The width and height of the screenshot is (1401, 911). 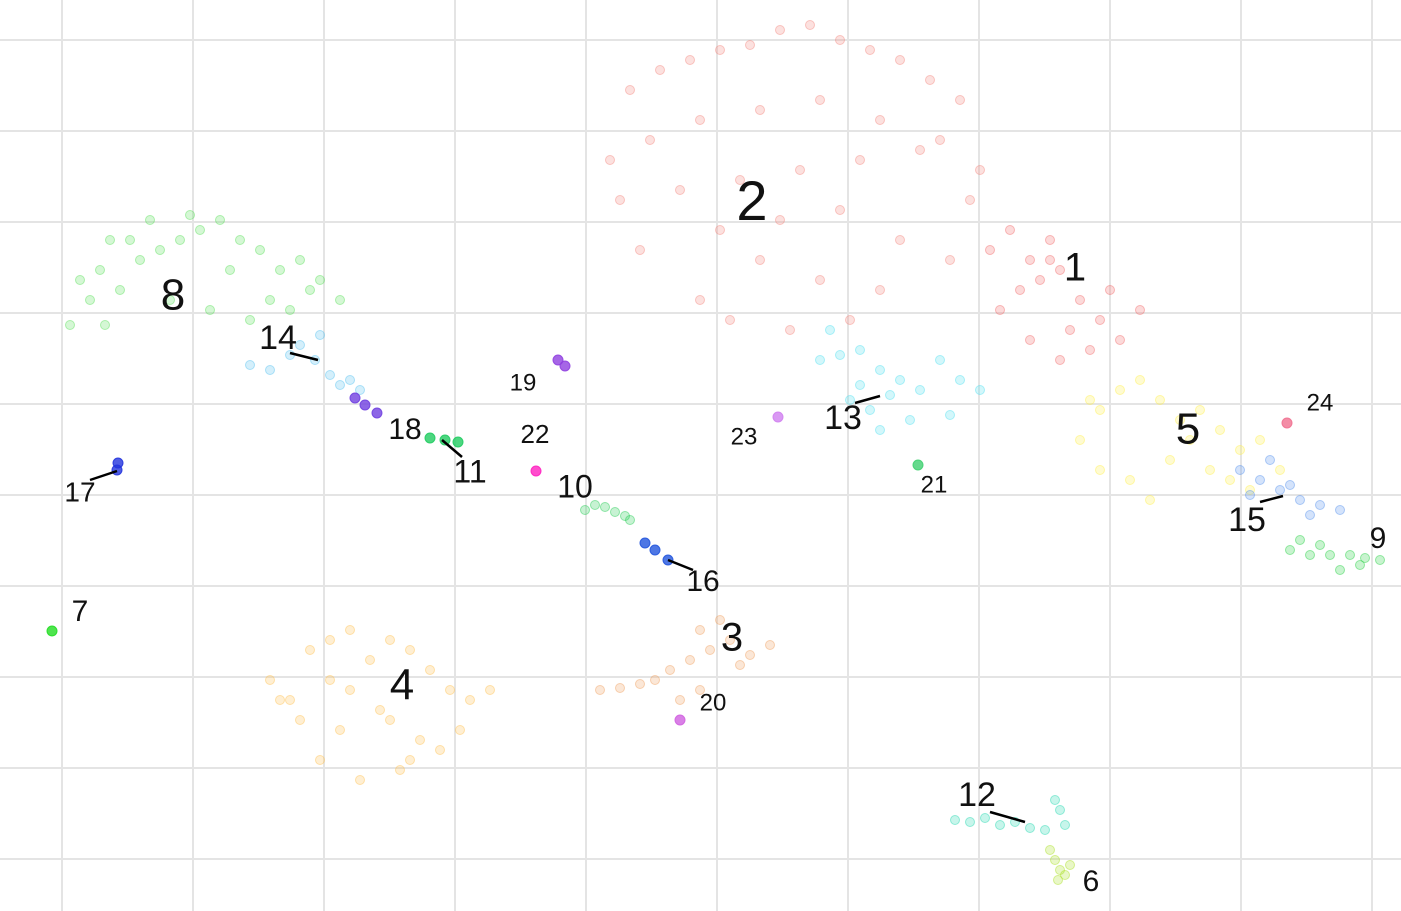 I want to click on cluster-label: 3, so click(x=732, y=638).